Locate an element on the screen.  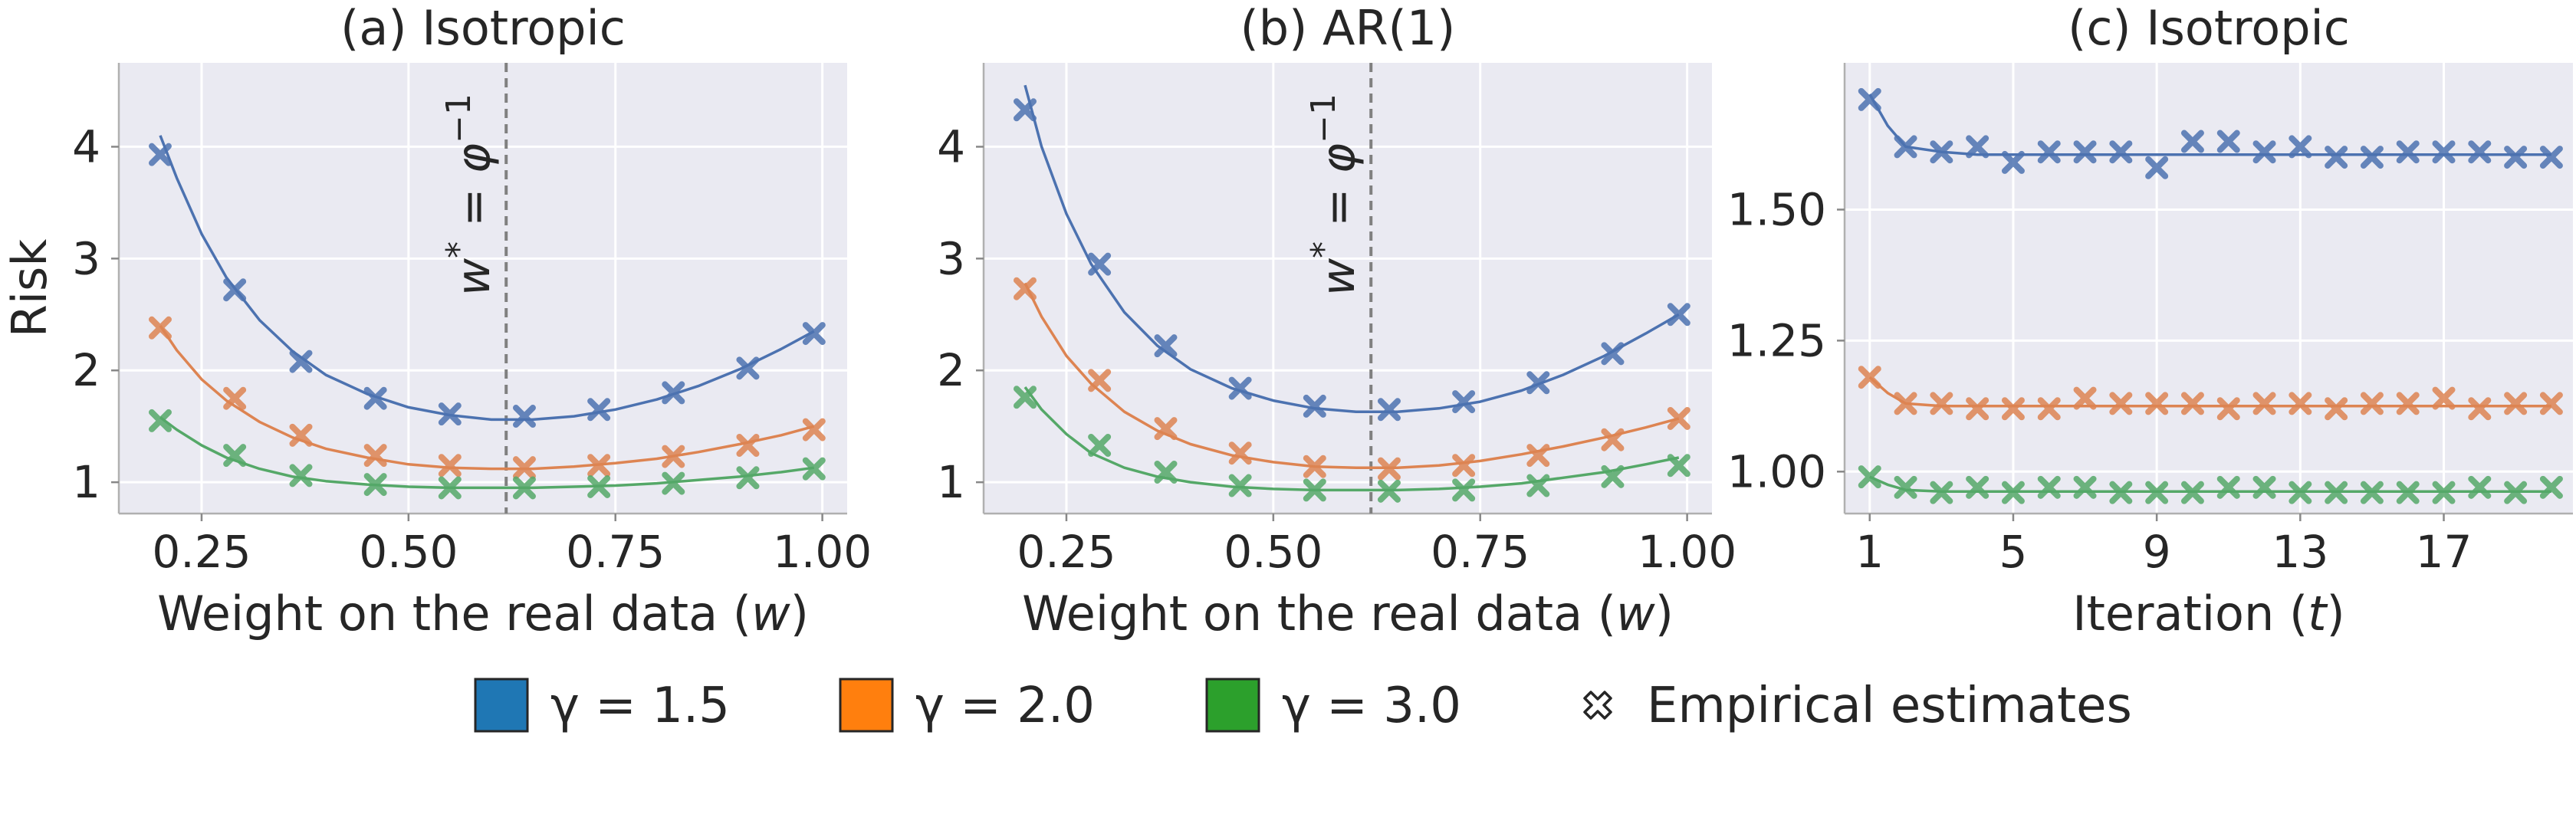
x-tick-label: 0.75 is located at coordinates (615, 552).